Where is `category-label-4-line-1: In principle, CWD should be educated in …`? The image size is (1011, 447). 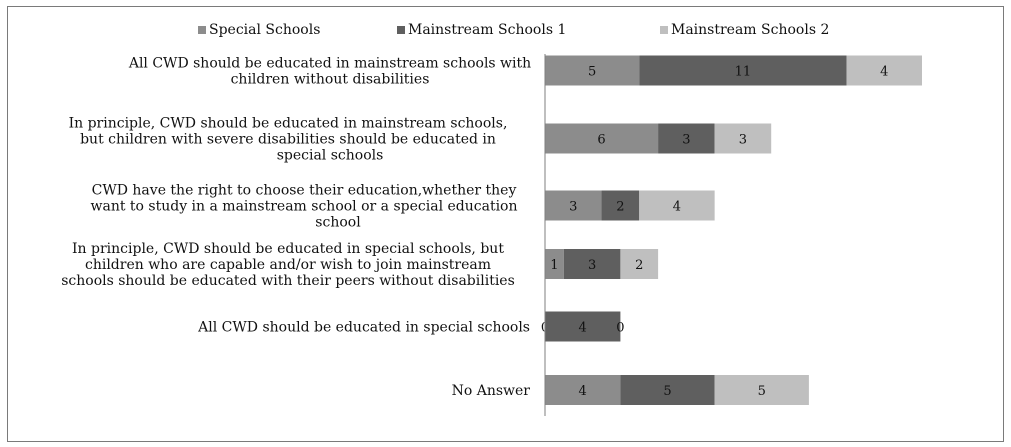 category-label-4-line-1: In principle, CWD should be educated in … is located at coordinates (288, 249).